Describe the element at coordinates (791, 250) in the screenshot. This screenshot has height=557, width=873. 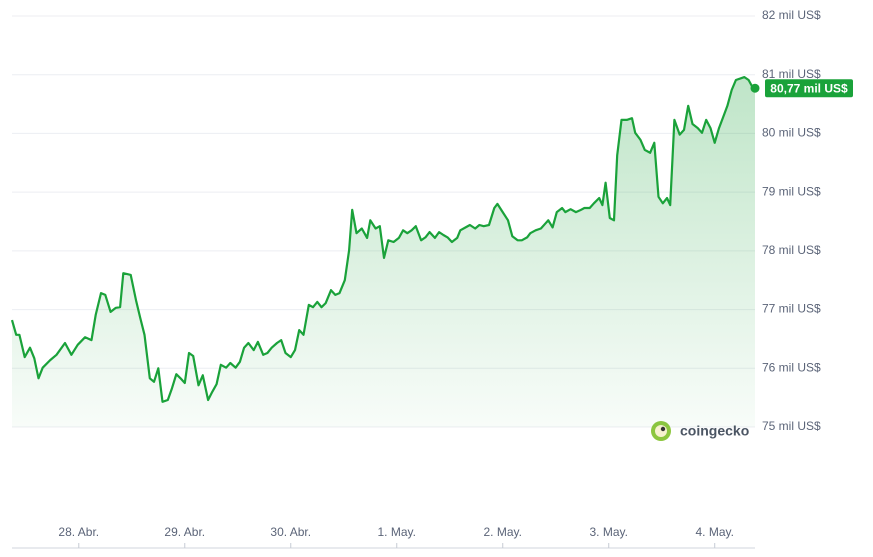
I see `y-tick-label: 78 mil US$` at that location.